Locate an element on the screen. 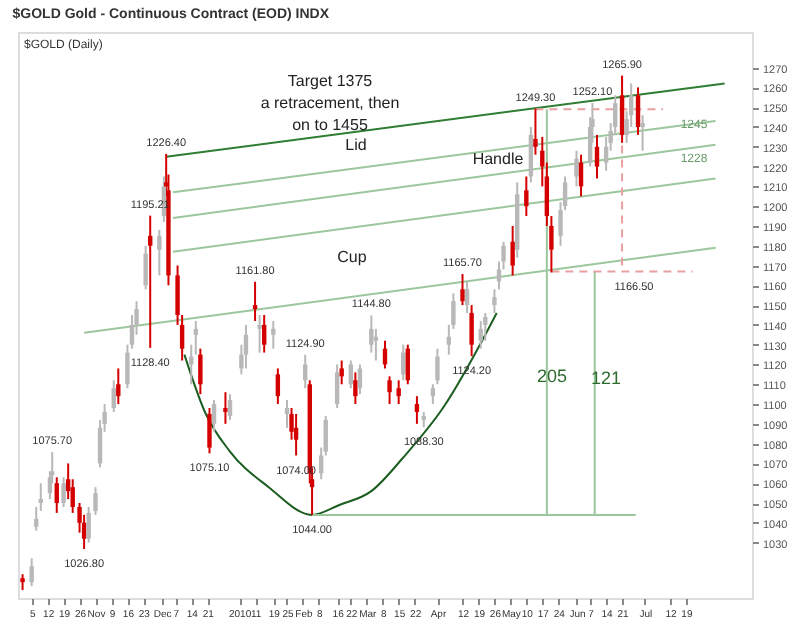  annotation: Lid is located at coordinates (356, 145).